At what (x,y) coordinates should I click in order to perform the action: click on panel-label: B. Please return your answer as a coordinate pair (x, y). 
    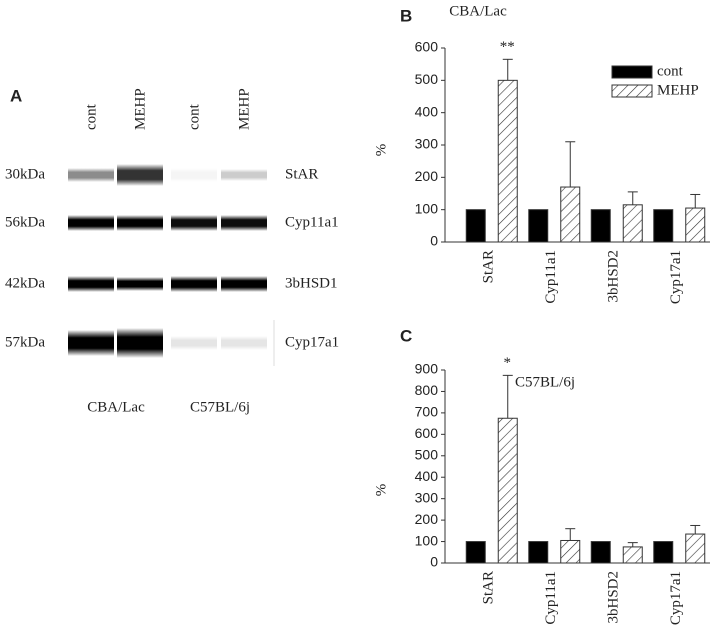
    Looking at the image, I should click on (406, 15).